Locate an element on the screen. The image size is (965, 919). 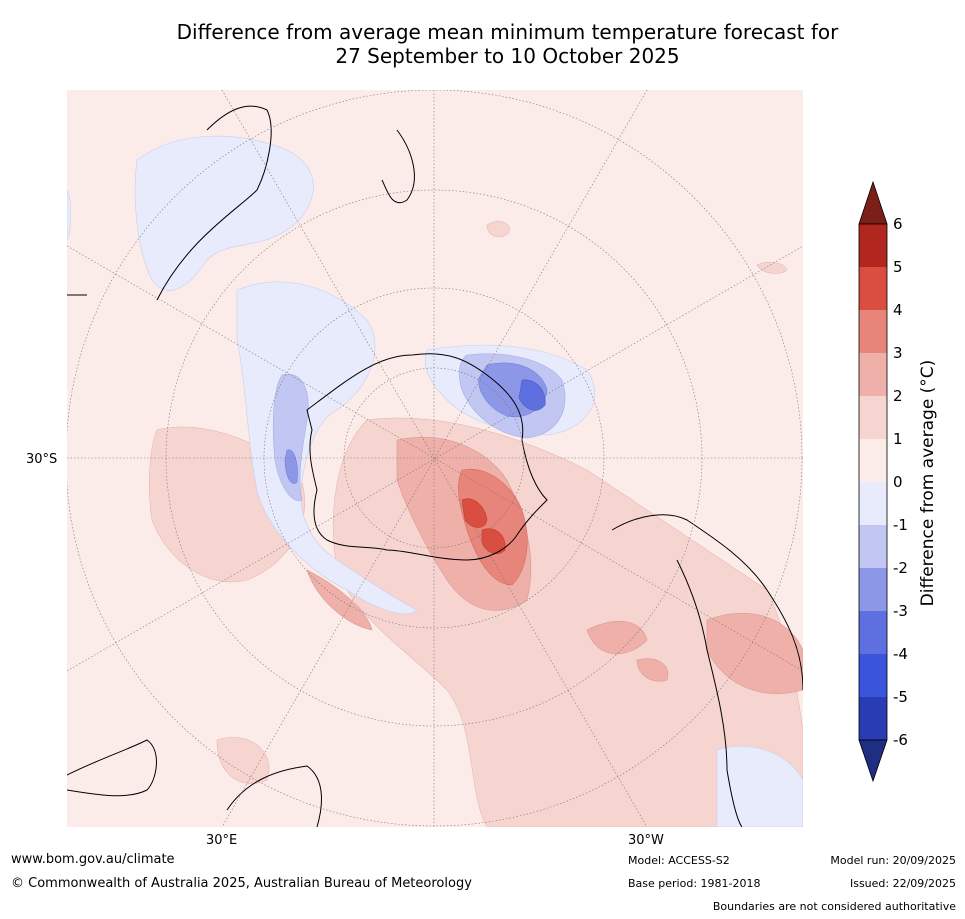
longitude-label-30e: 30°E is located at coordinates (222, 840).